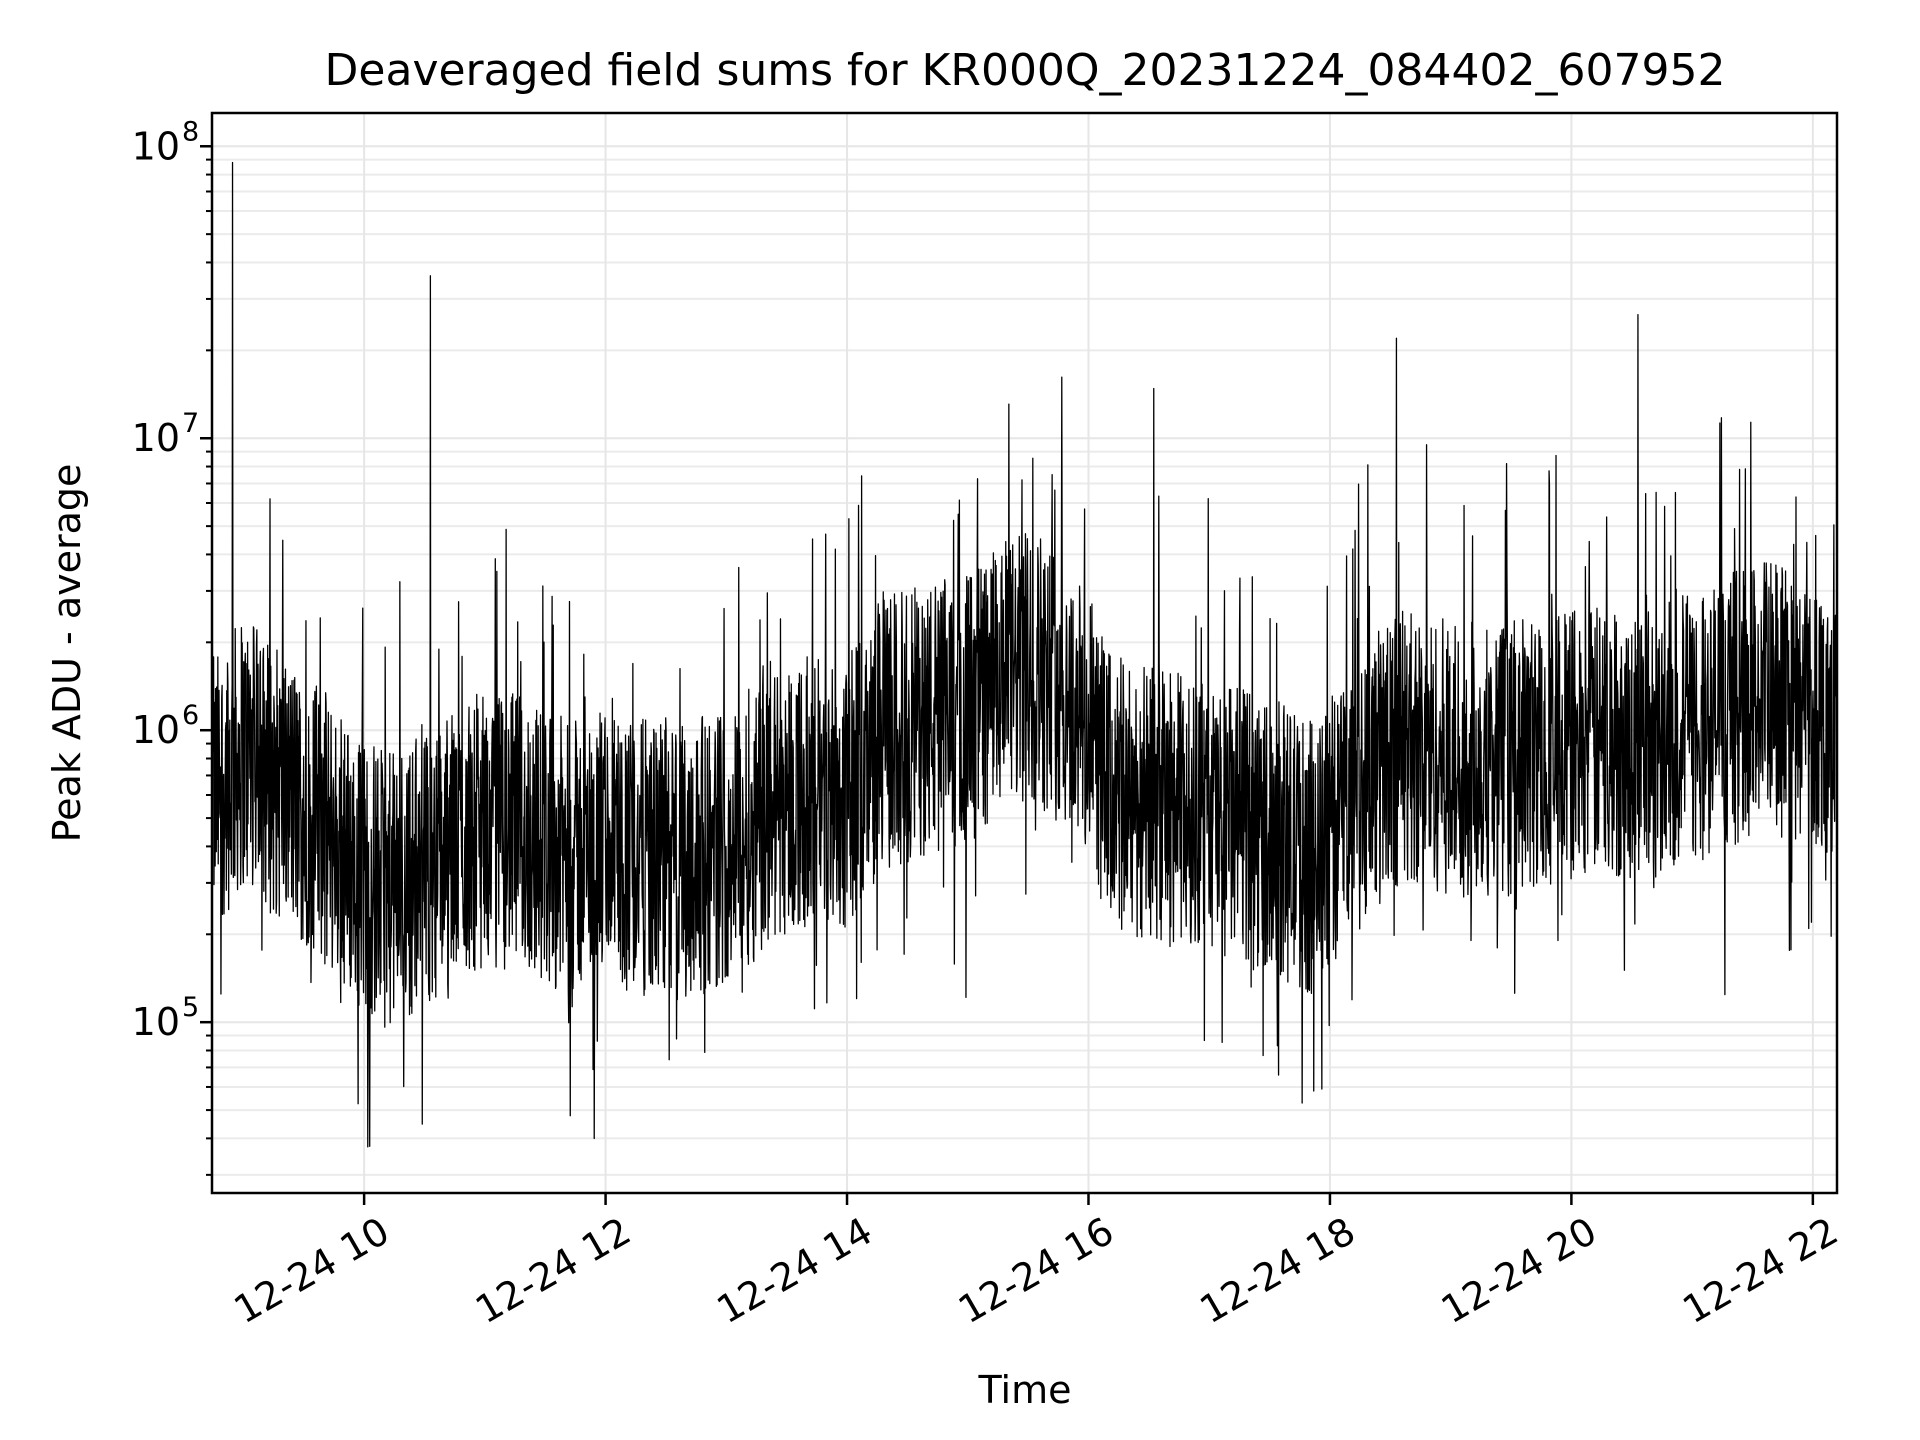  What do you see at coordinates (67, 653) in the screenshot?
I see `y-axis-label: Peak ADU - average` at bounding box center [67, 653].